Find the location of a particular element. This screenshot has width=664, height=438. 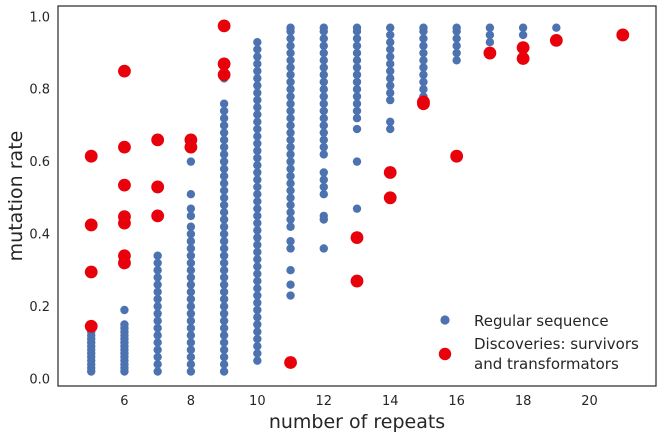

y-tick-label: 0.6 is located at coordinates (39, 162).